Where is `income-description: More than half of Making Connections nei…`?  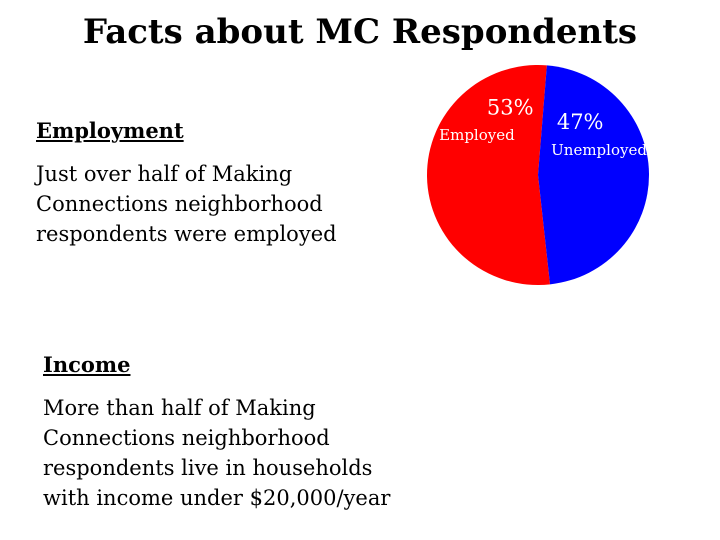 income-description: More than half of Making Connections nei… is located at coordinates (217, 453).